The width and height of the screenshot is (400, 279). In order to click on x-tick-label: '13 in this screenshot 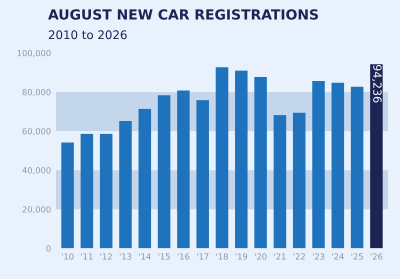, I will do `click(126, 256)`.